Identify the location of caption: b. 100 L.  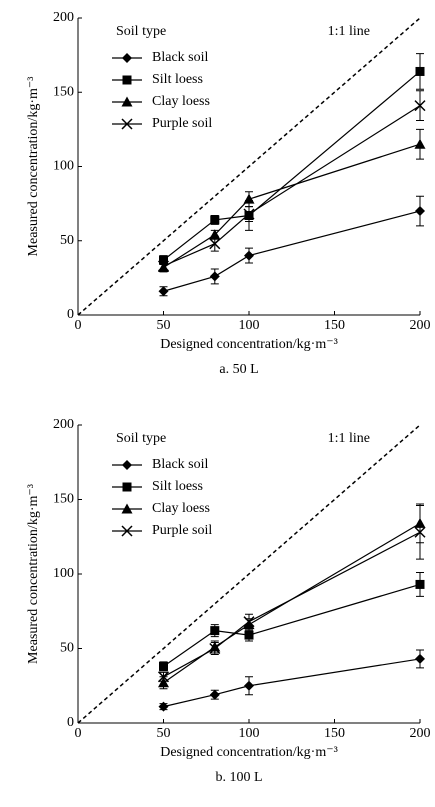
(238, 777).